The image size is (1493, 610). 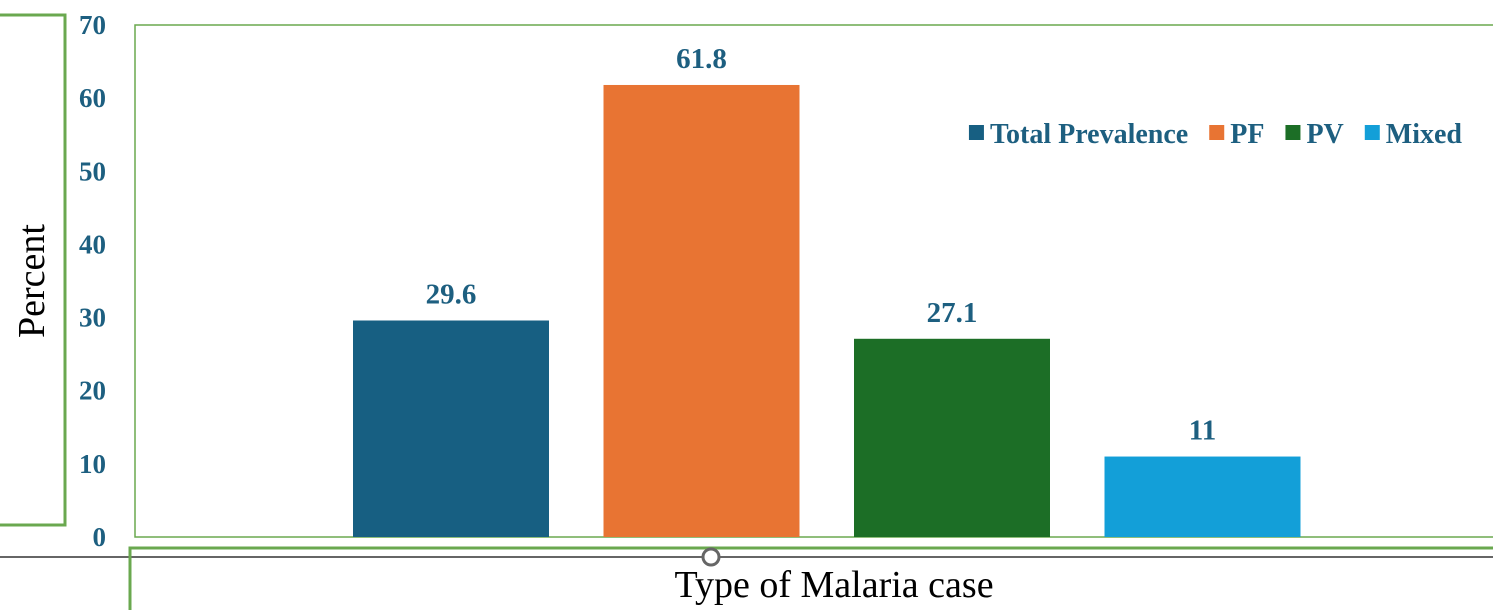 I want to click on bar-pf, so click(x=701, y=310).